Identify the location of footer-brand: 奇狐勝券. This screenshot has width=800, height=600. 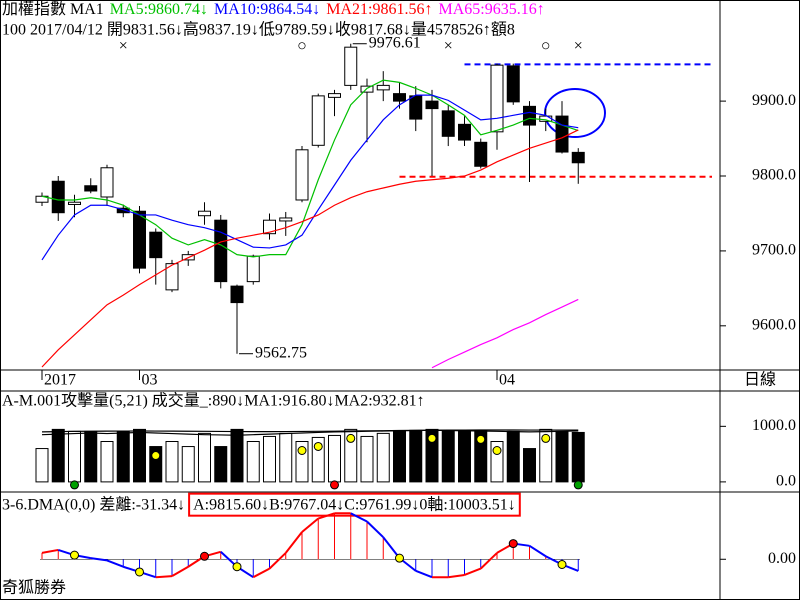
(34, 588).